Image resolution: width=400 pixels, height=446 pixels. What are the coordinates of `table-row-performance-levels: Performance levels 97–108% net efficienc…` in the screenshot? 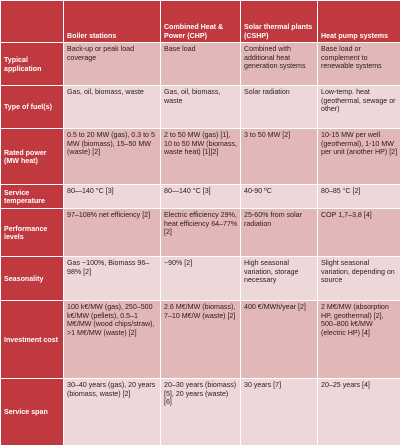 It's located at (200, 233).